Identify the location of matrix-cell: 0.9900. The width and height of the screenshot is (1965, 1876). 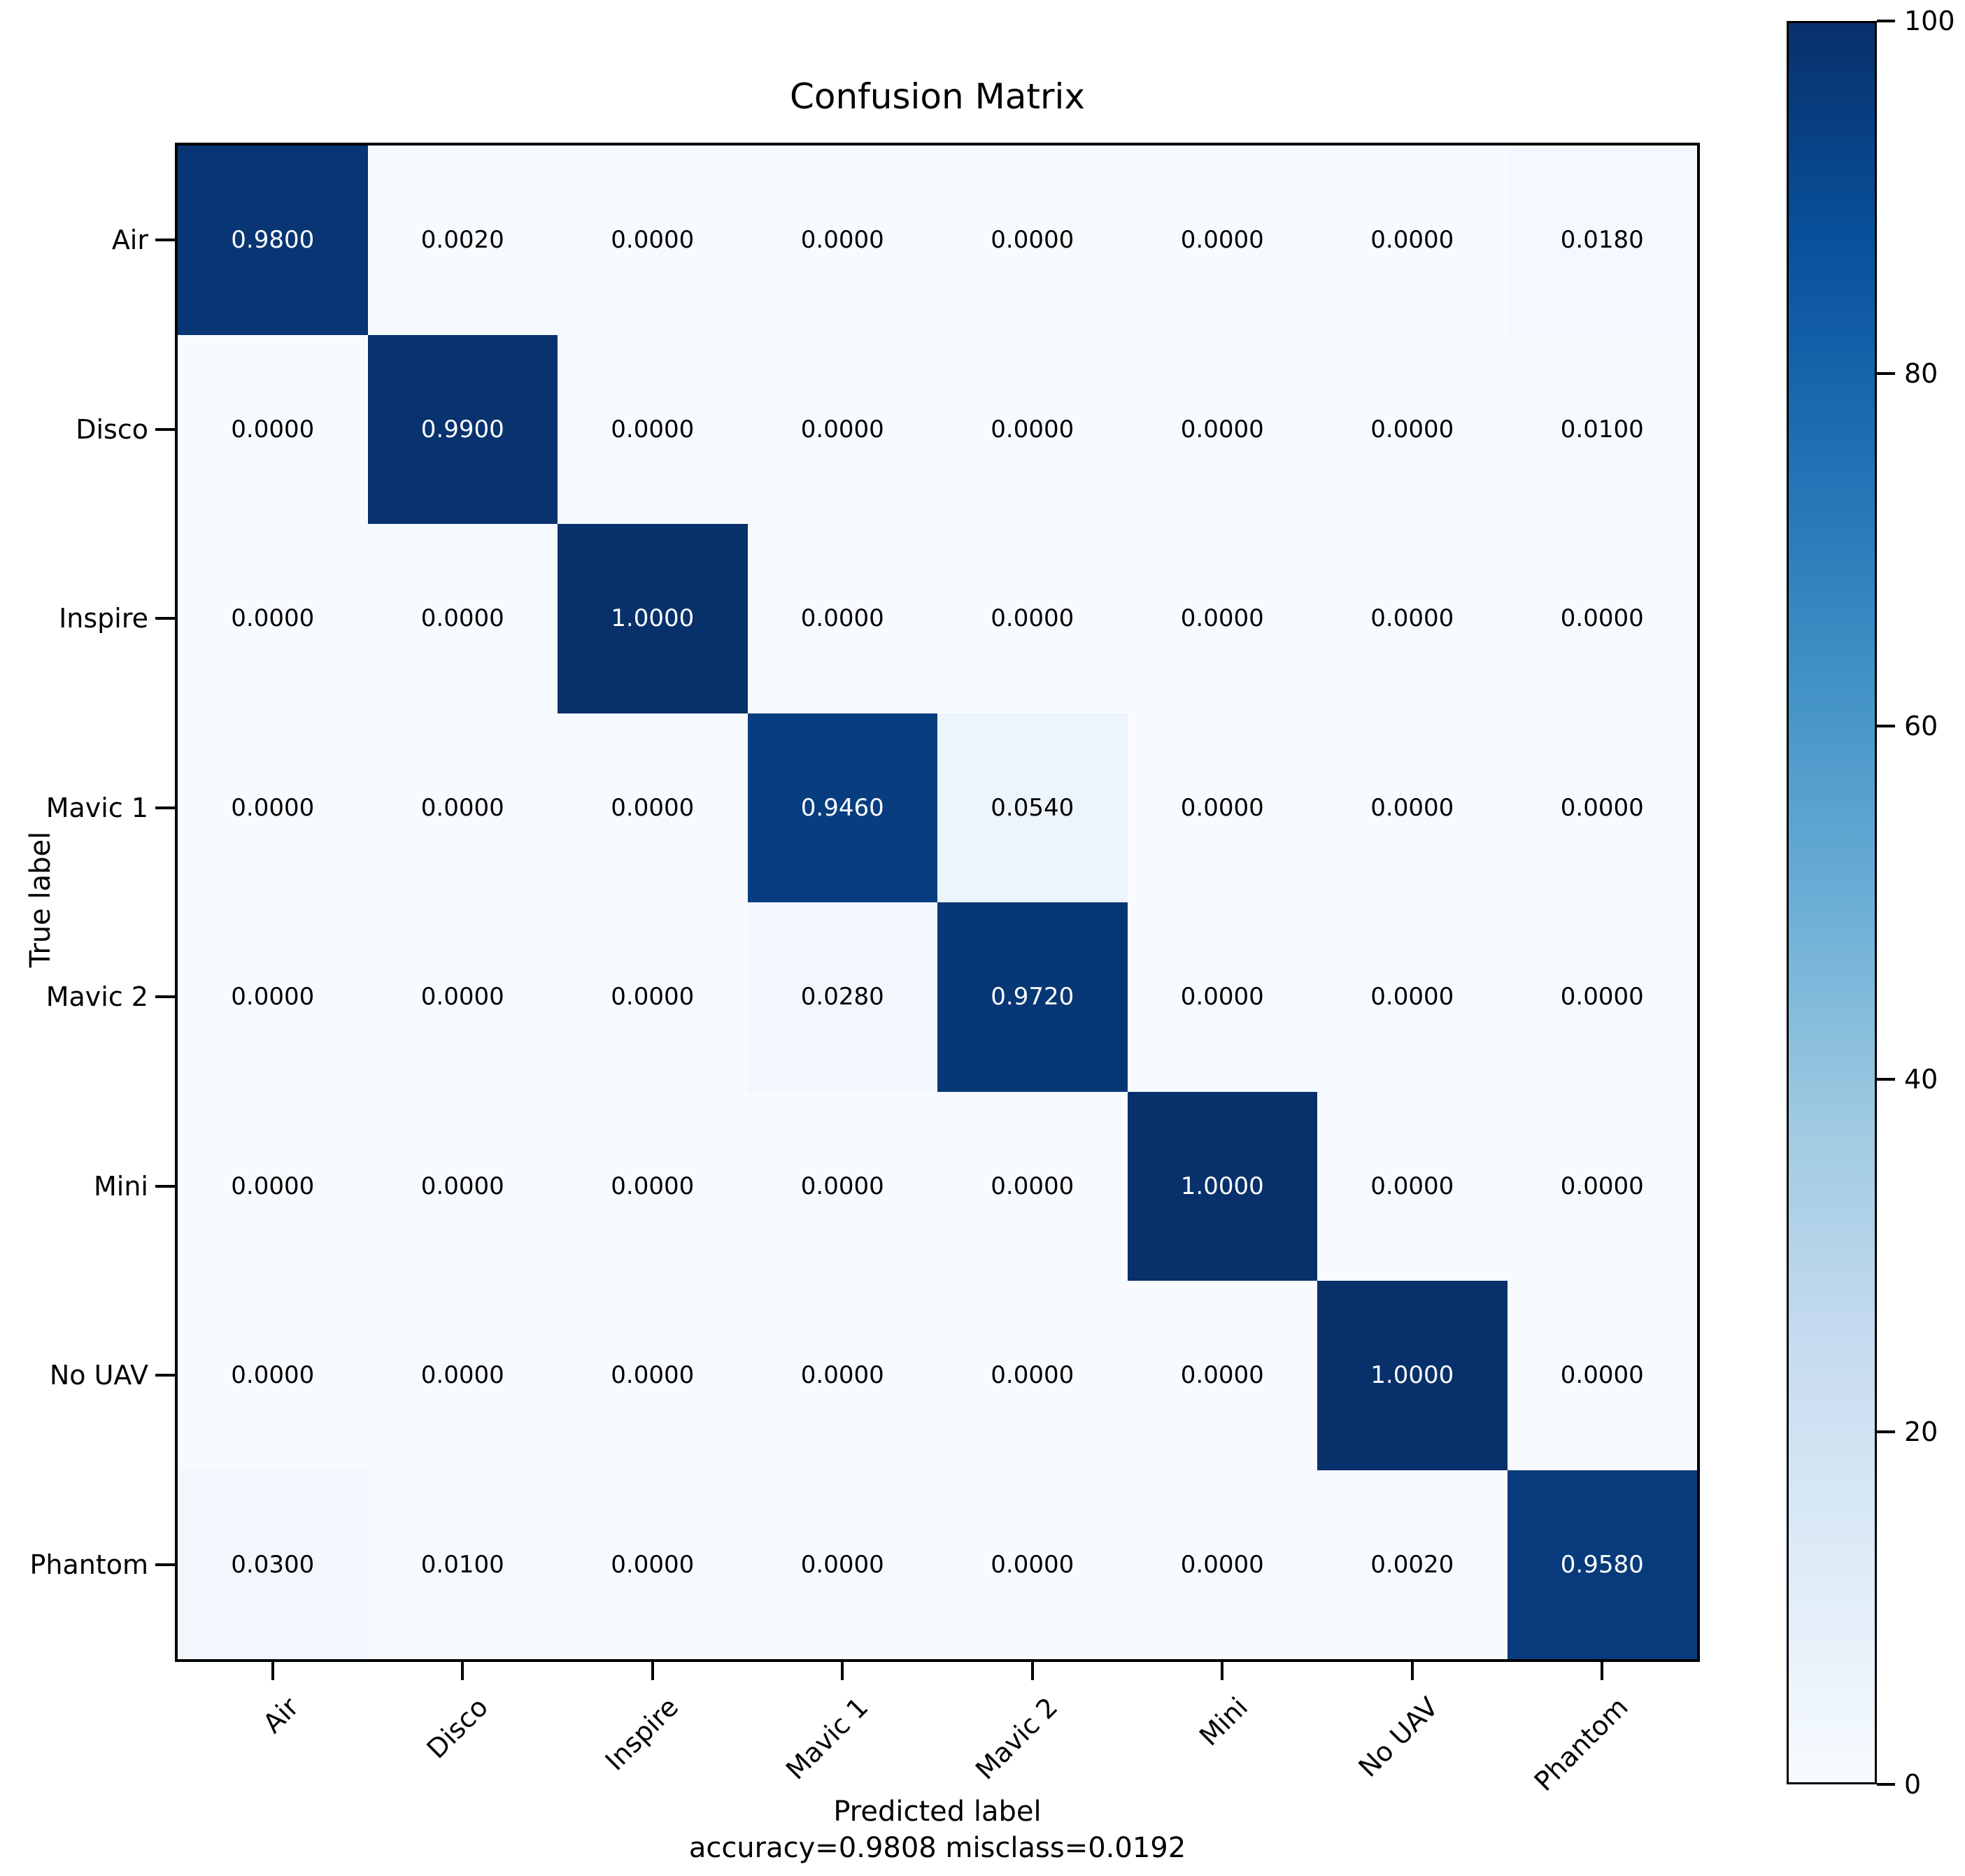
(462, 429).